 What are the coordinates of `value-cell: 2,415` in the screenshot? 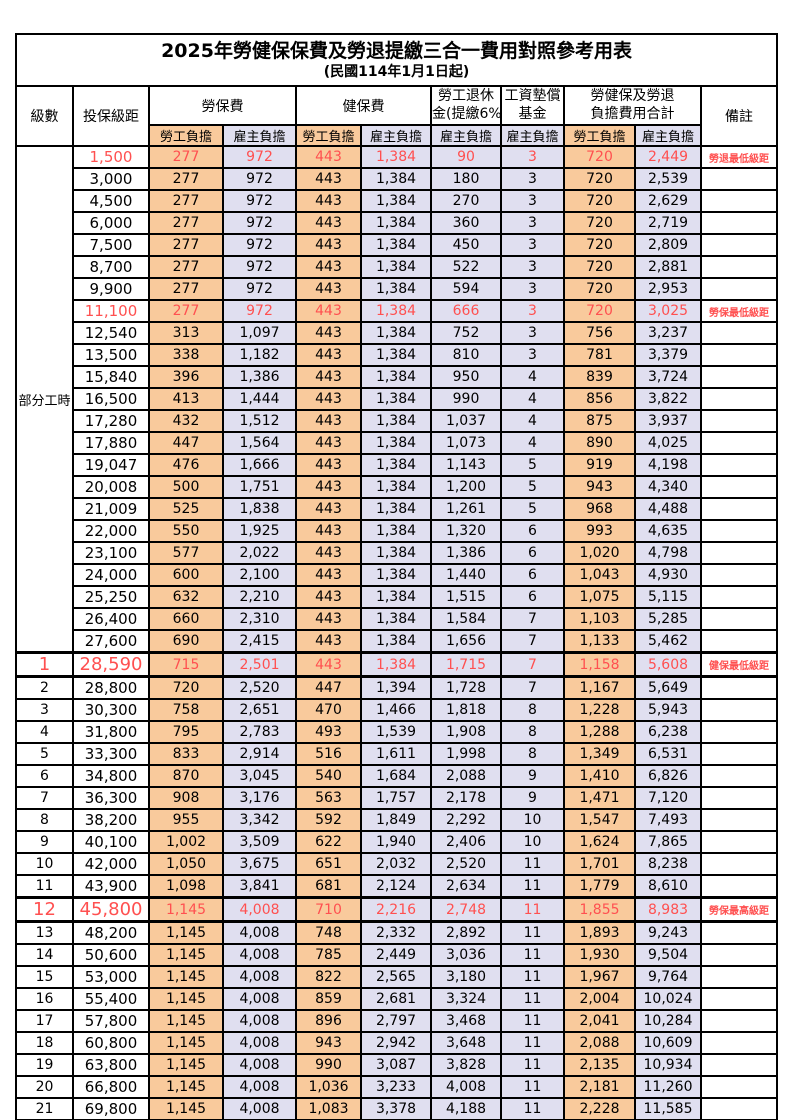 It's located at (259, 641).